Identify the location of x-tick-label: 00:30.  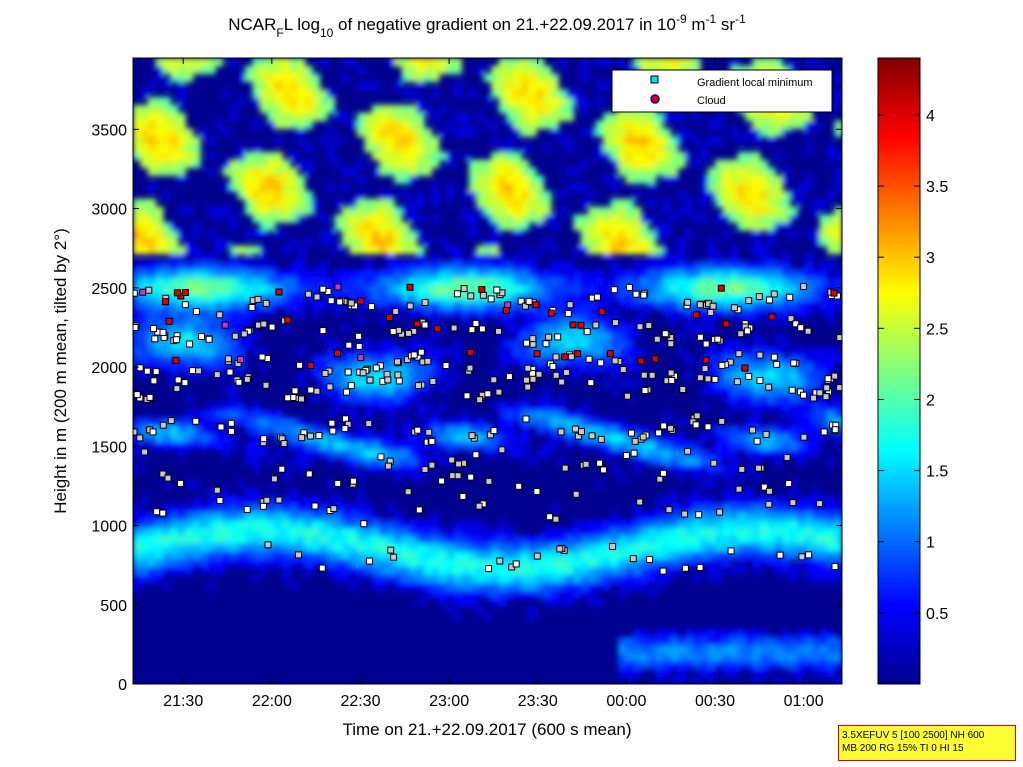
(715, 701).